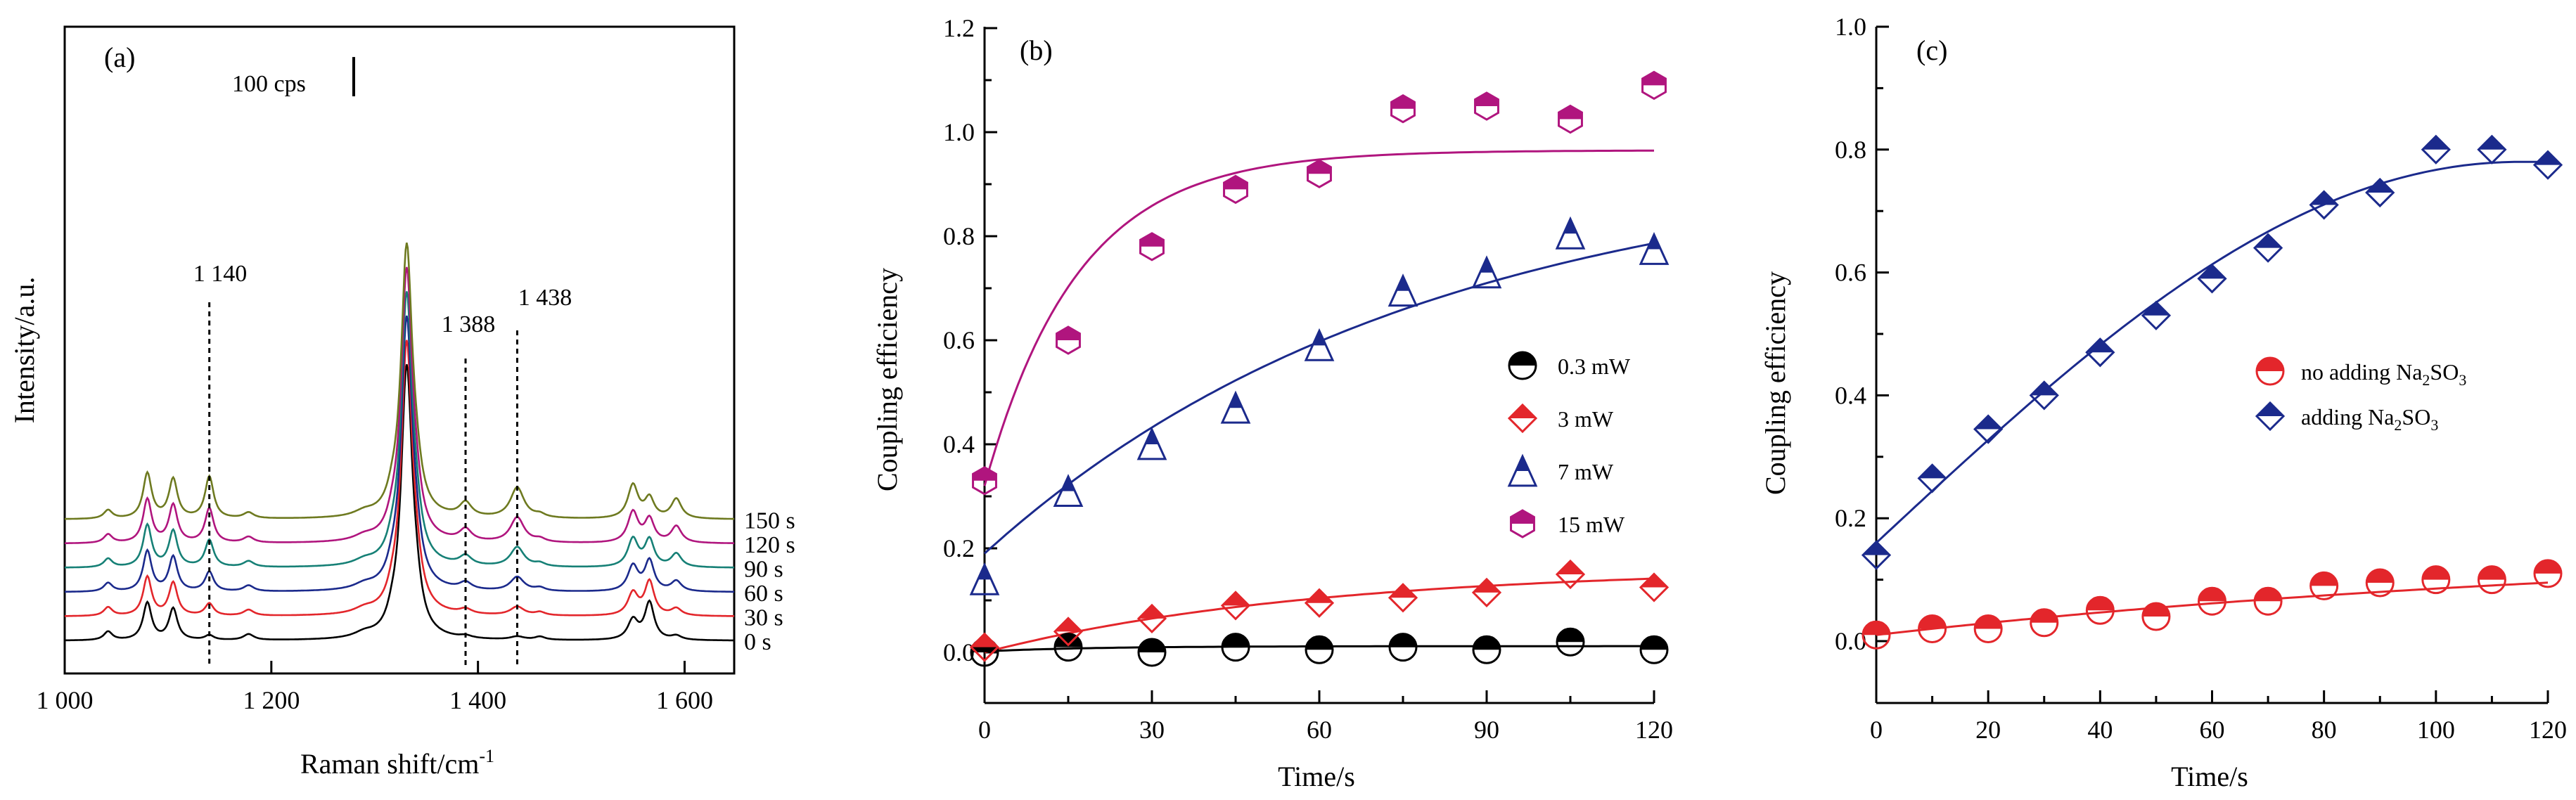  What do you see at coordinates (763, 618) in the screenshot?
I see `panel-a-series-label: 30 s` at bounding box center [763, 618].